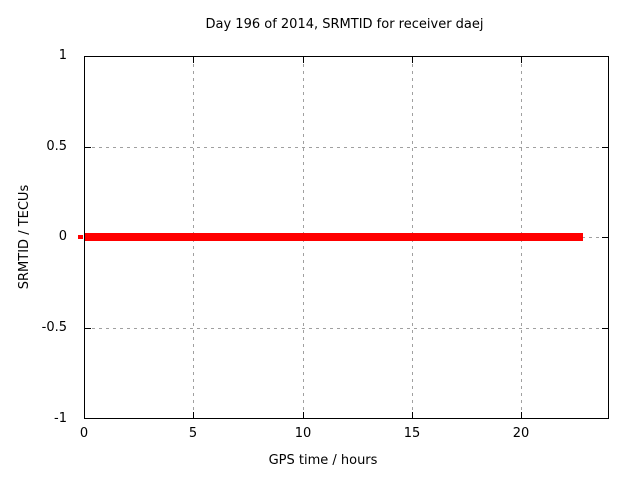 This screenshot has height=480, width=640. Describe the element at coordinates (303, 433) in the screenshot. I see `x-tick-label-10: 10` at that location.